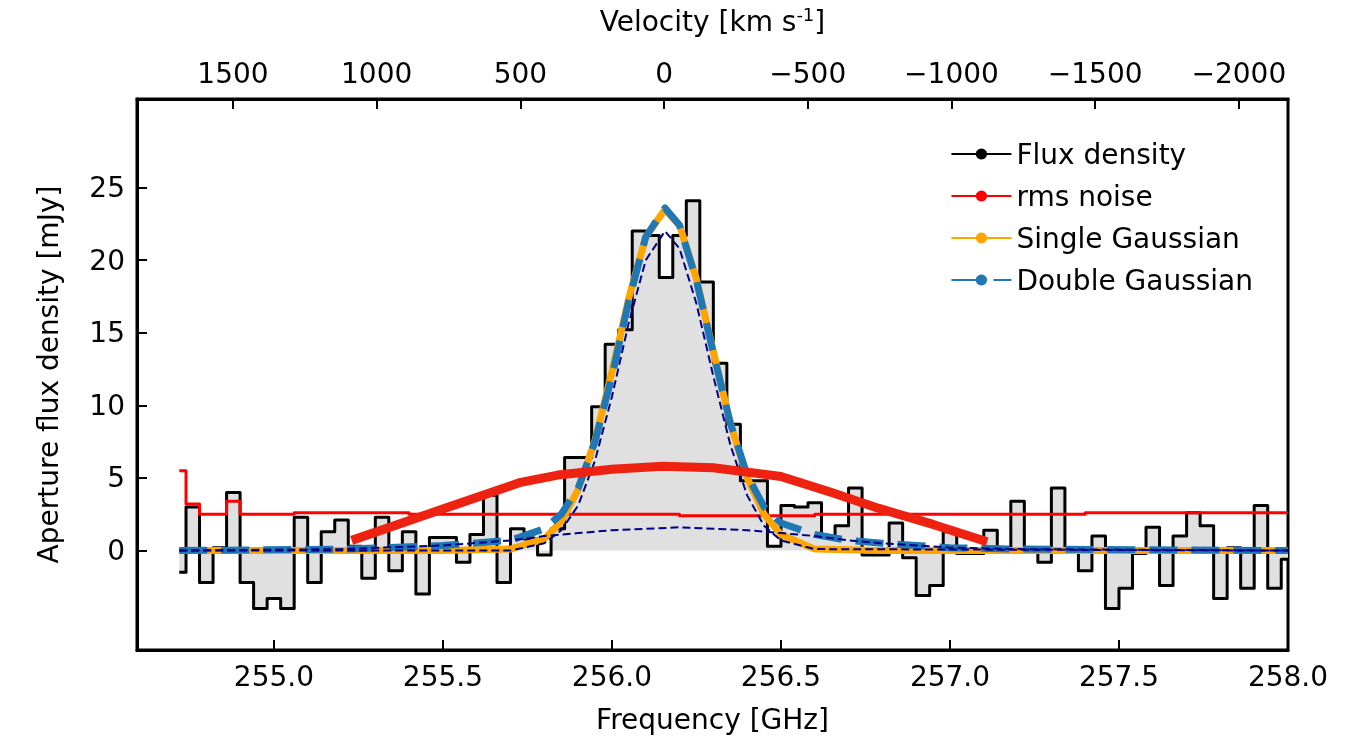 The height and width of the screenshot is (753, 1353). Describe the element at coordinates (48, 374) in the screenshot. I see `y-axis-title: Aperture flux density [mJy]` at that location.